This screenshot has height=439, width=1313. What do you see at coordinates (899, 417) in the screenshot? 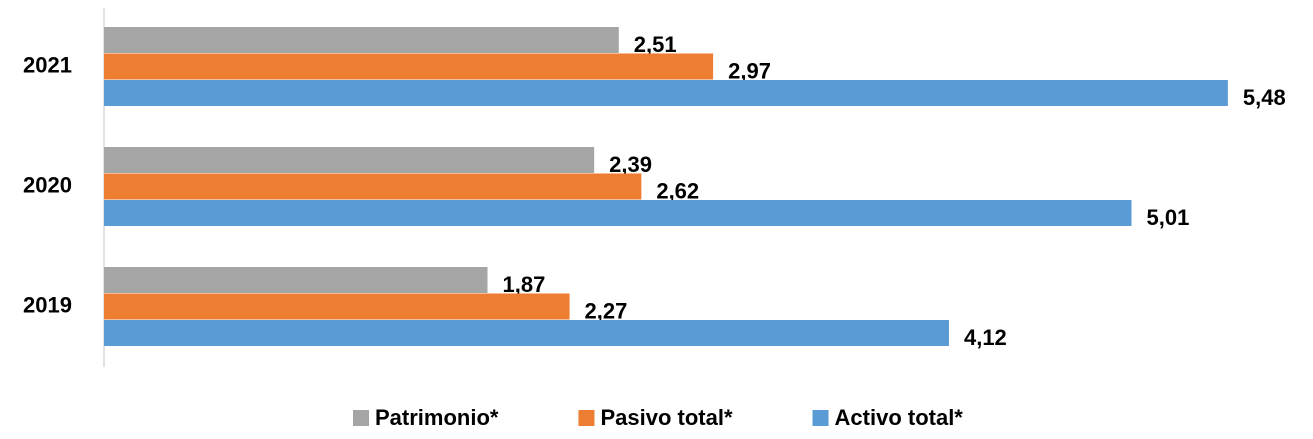
I see `legend-label: Activo total*` at bounding box center [899, 417].